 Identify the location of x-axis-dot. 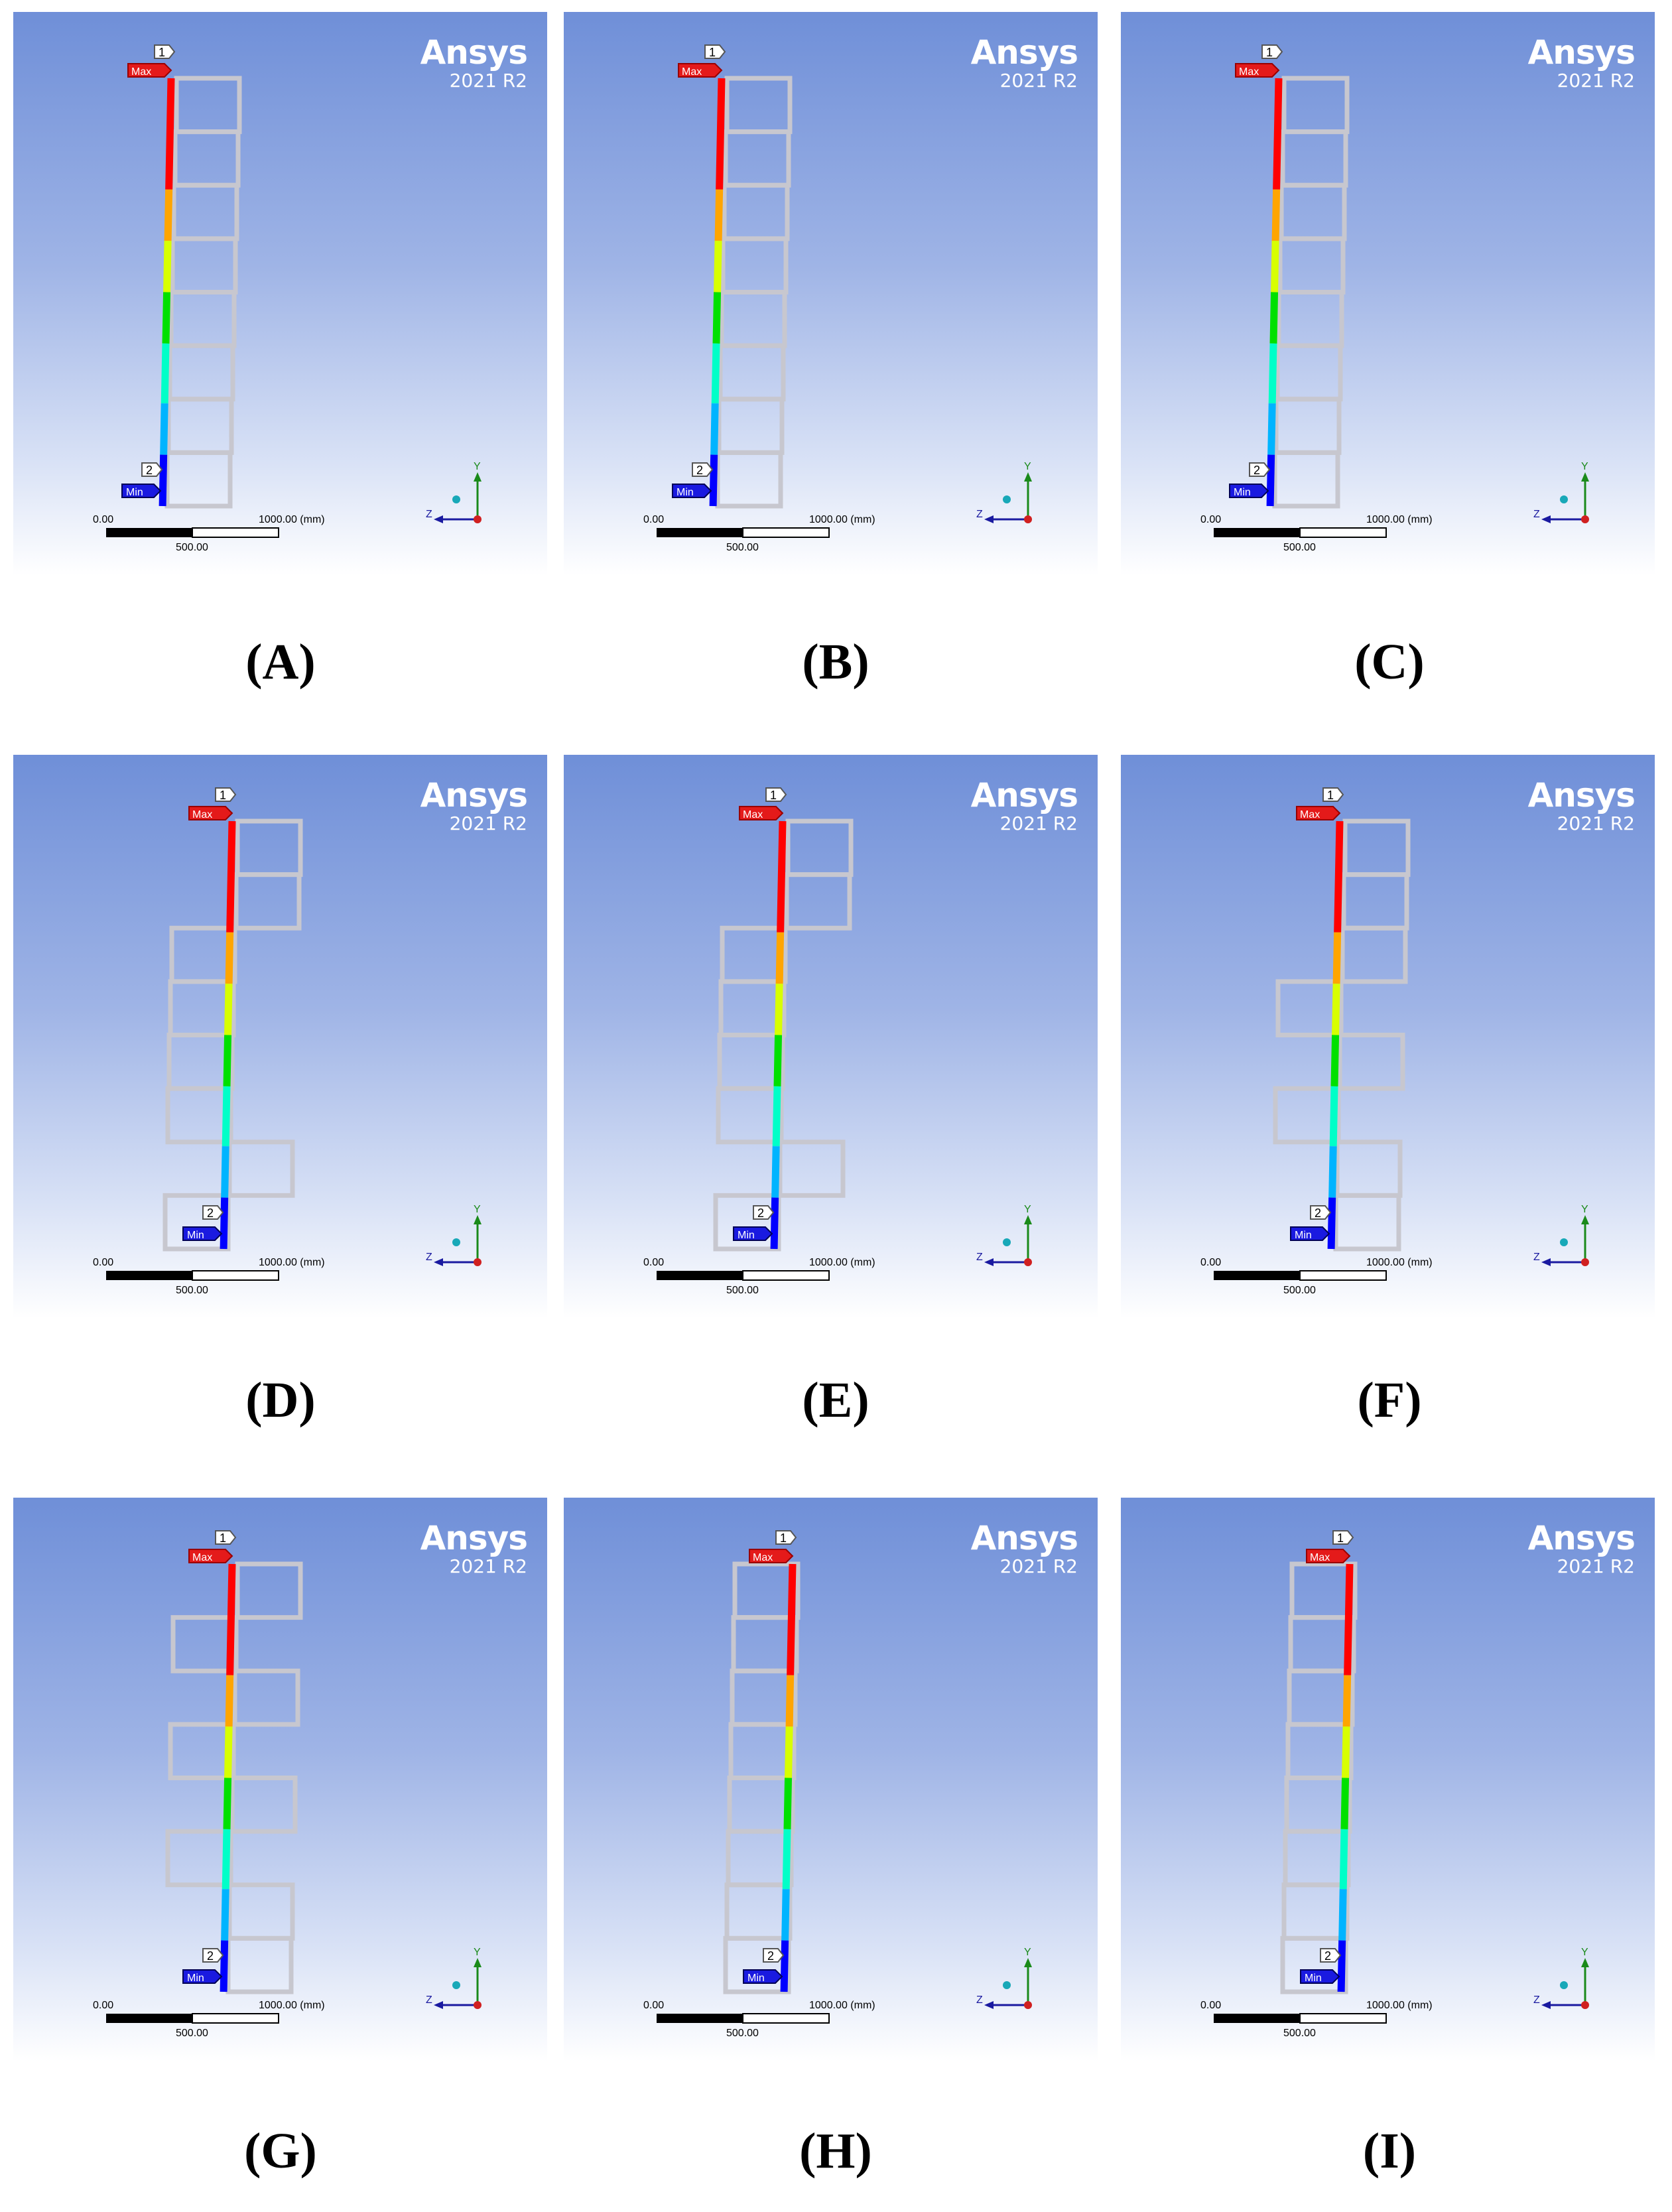
(1585, 2005).